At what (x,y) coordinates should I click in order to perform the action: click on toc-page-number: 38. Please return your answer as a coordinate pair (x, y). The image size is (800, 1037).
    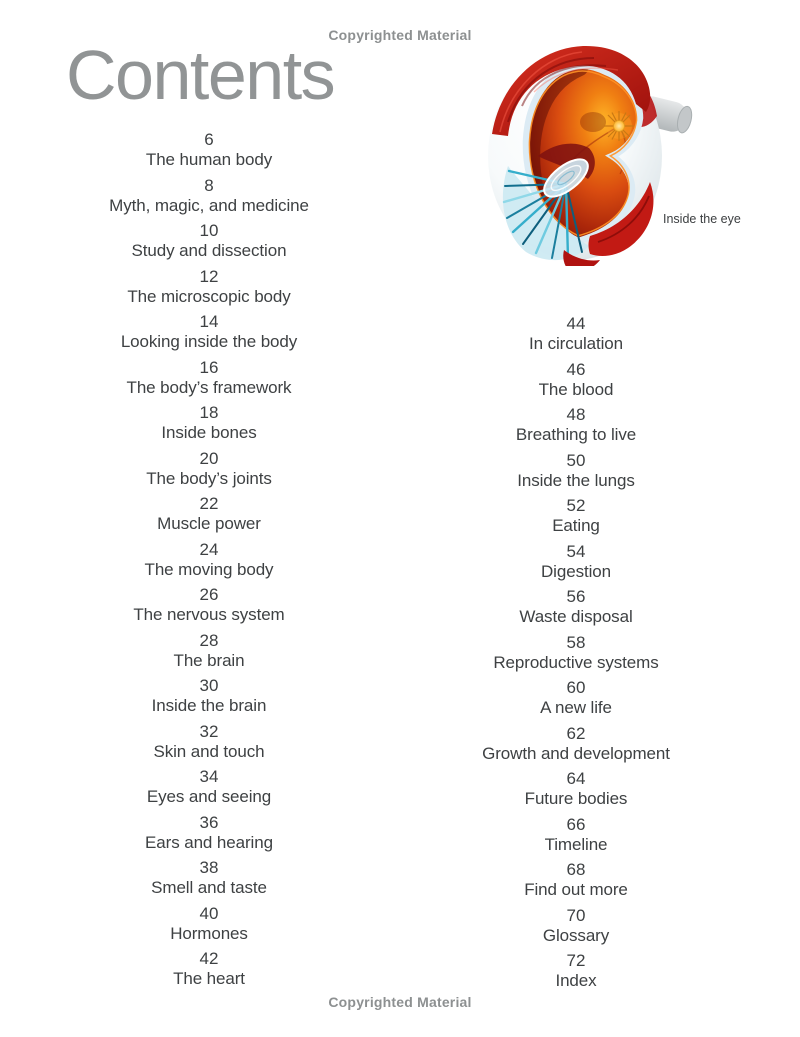
    Looking at the image, I should click on (209, 867).